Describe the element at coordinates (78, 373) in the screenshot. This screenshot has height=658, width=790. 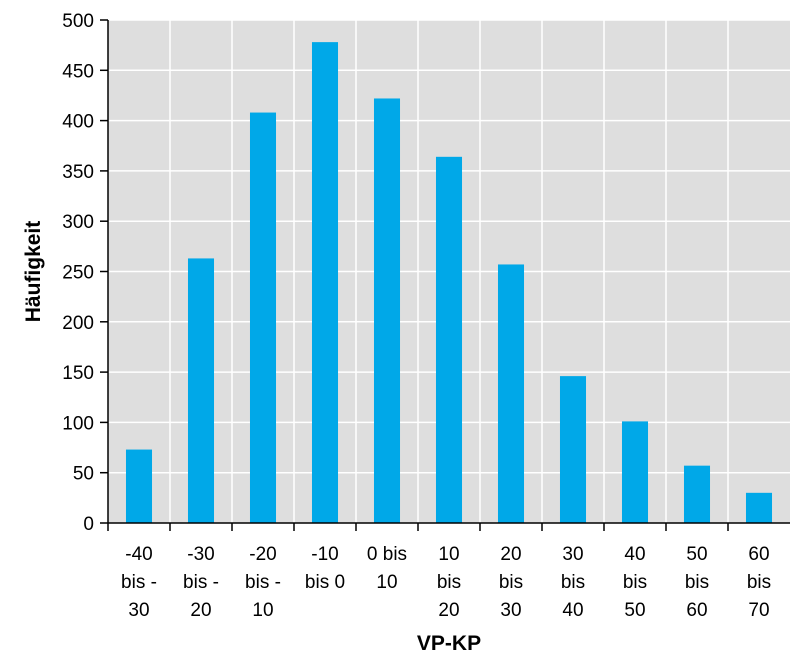
I see `y-tick-label: 150` at that location.